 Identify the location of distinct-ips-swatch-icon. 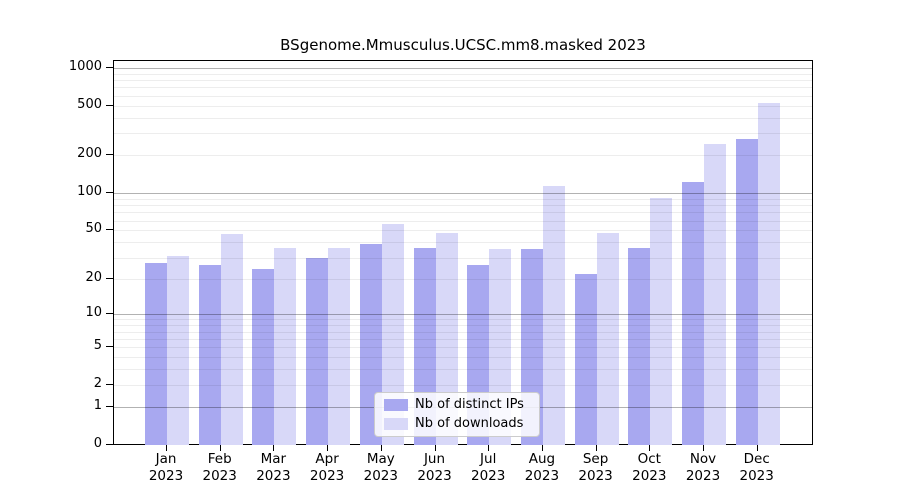
(396, 405).